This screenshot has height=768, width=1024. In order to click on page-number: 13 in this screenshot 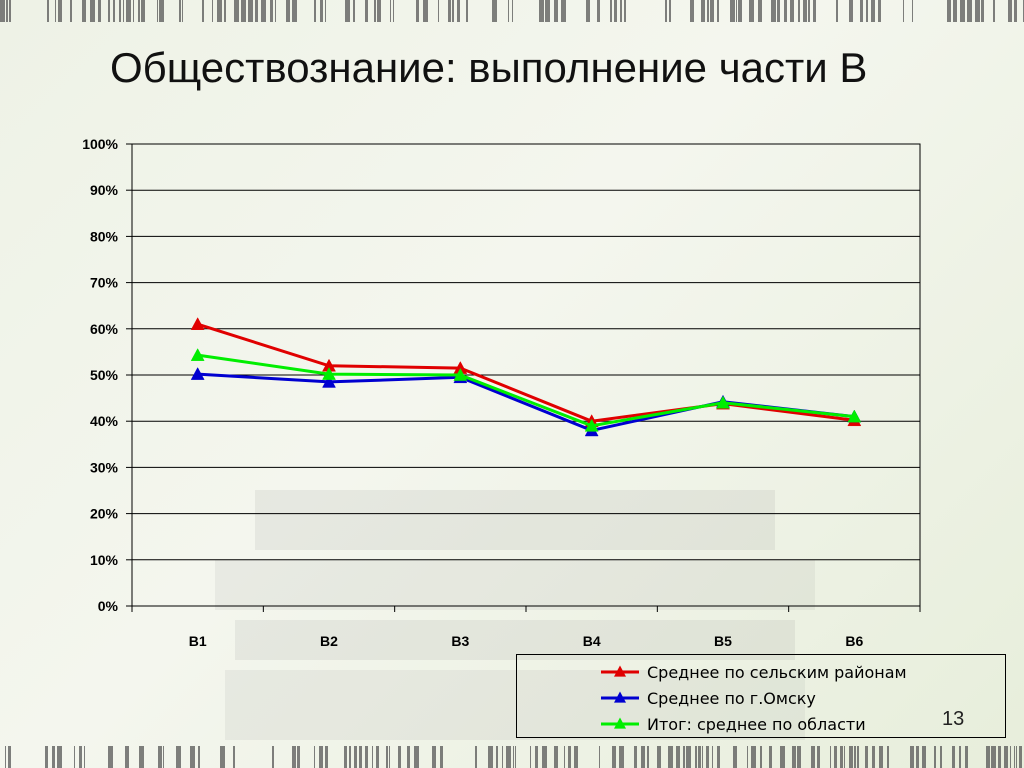, I will do `click(953, 719)`.